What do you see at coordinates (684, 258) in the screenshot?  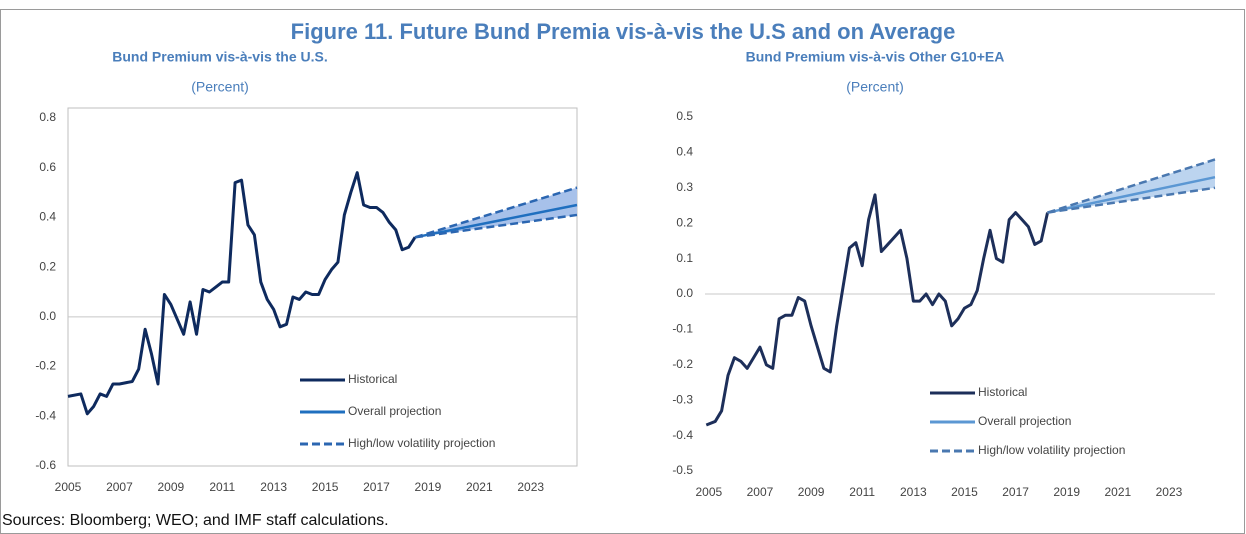 I see `y-tick-label: 0.1` at bounding box center [684, 258].